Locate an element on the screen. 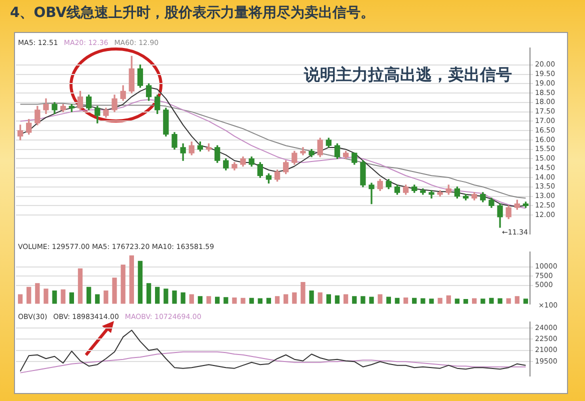 Image resolution: width=585 pixels, height=401 pixels. chart-title: 4、OBV线急速上升时，股价表示力量将用尽为卖出信号。 is located at coordinates (192, 13).